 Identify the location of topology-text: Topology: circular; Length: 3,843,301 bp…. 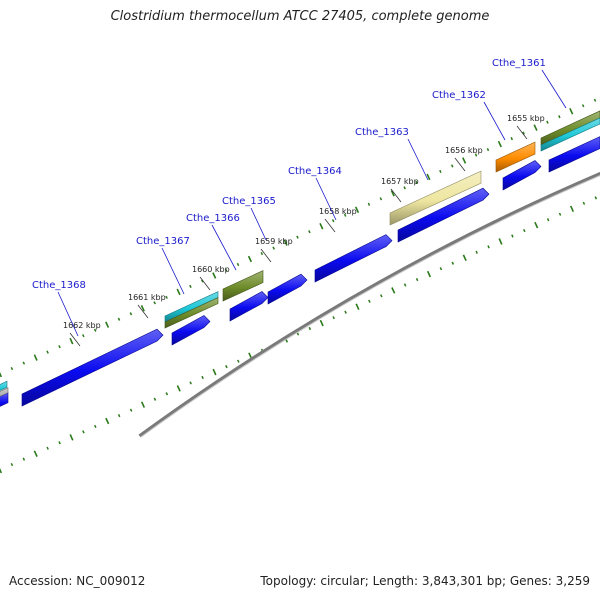
(425, 581).